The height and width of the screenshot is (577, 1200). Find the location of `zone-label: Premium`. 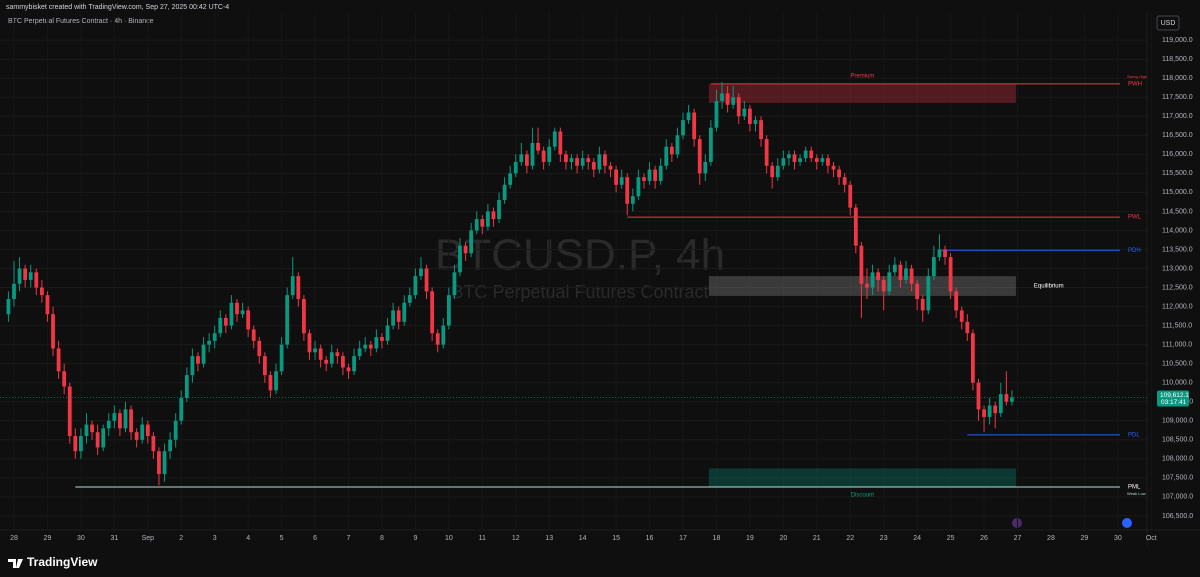

zone-label: Premium is located at coordinates (862, 77).